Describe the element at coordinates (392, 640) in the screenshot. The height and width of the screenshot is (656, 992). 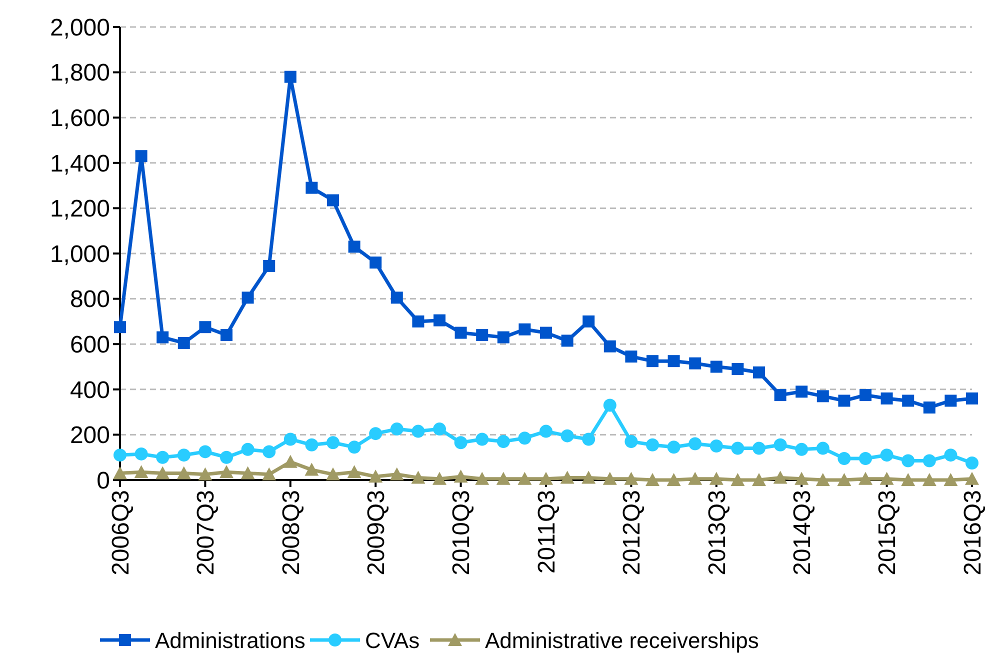
I see `legend-label: CVAs` at that location.